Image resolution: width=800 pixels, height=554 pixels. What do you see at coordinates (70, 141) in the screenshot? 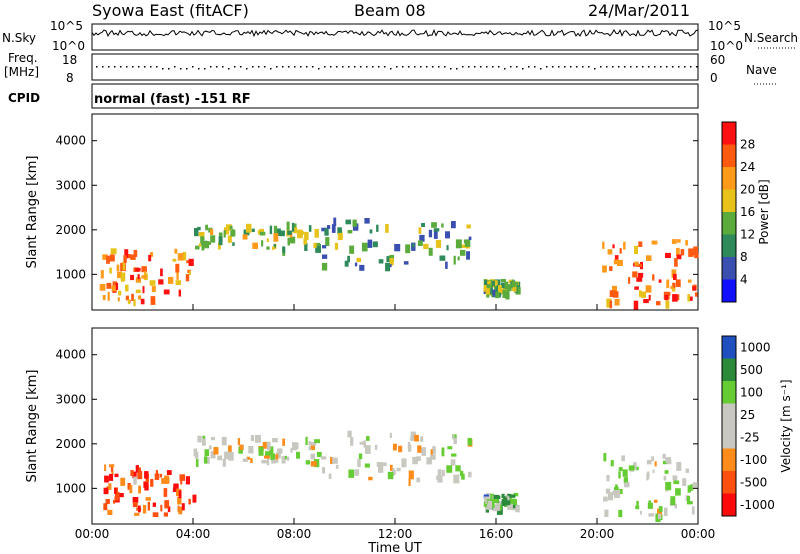
I see `y-tick-label: 4000` at bounding box center [70, 141].